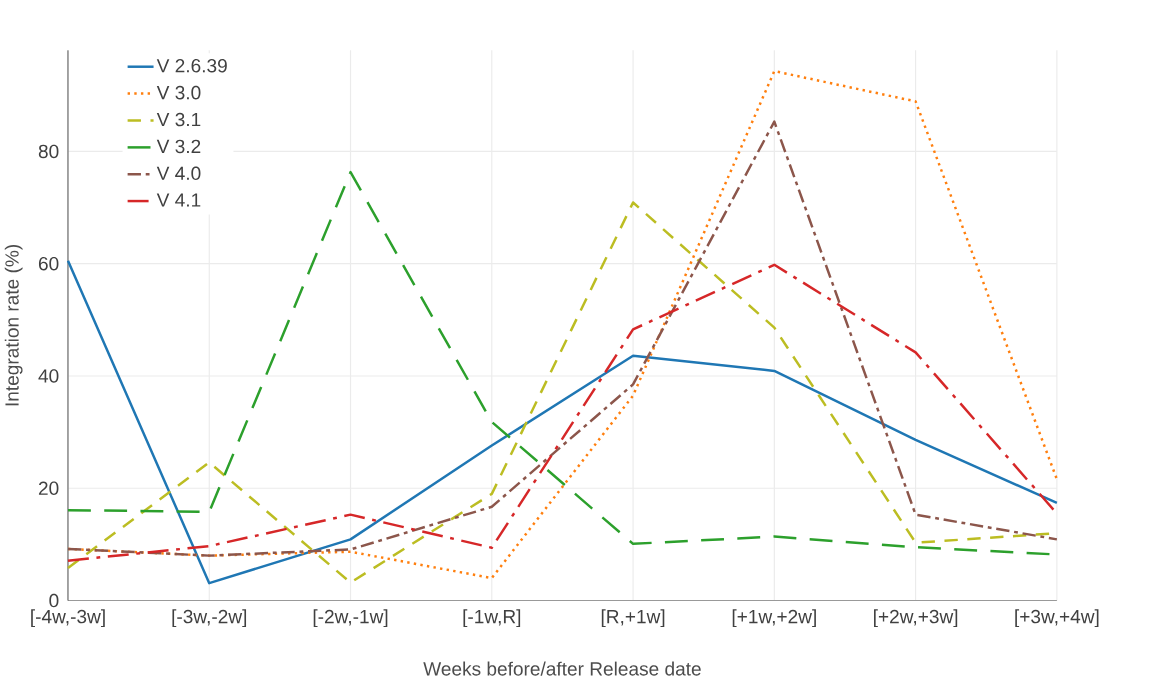  Describe the element at coordinates (48, 263) in the screenshot. I see `y-tick-label: 60` at that location.